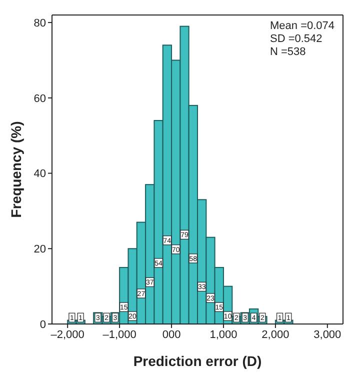 The image size is (354, 378). What do you see at coordinates (40, 98) in the screenshot?
I see `y-tick-label: 60` at bounding box center [40, 98].